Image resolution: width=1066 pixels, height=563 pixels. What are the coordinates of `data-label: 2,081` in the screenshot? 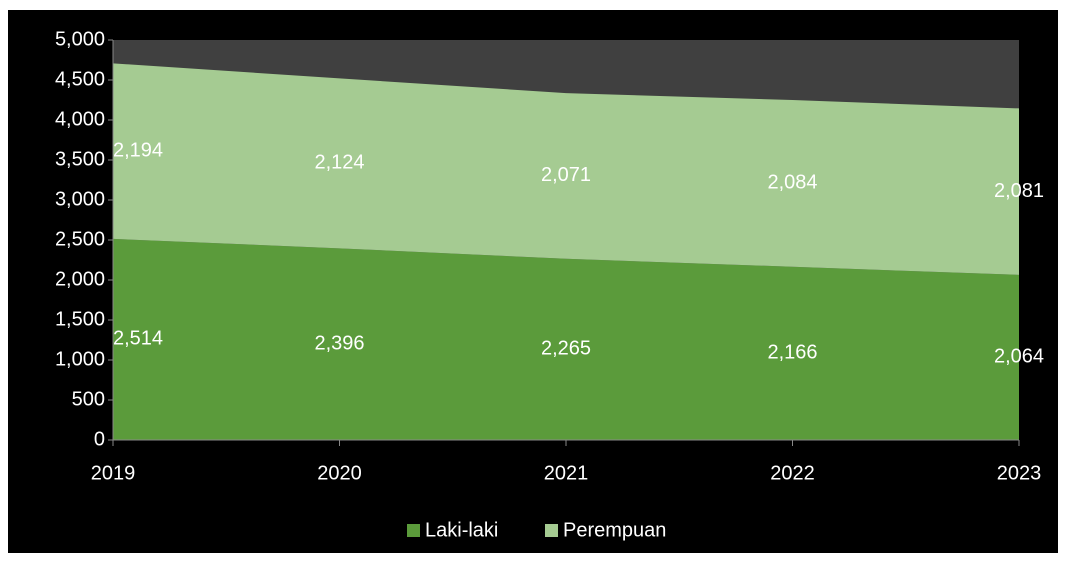 It's located at (1019, 191).